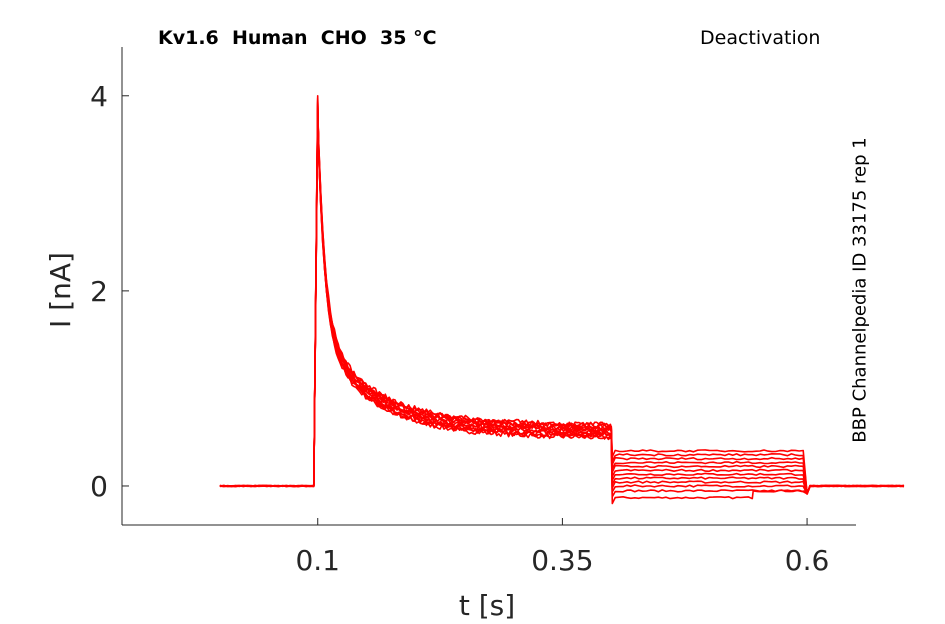 This screenshot has width=945, height=624. What do you see at coordinates (99, 486) in the screenshot?
I see `y-tick-label: 0` at bounding box center [99, 486].